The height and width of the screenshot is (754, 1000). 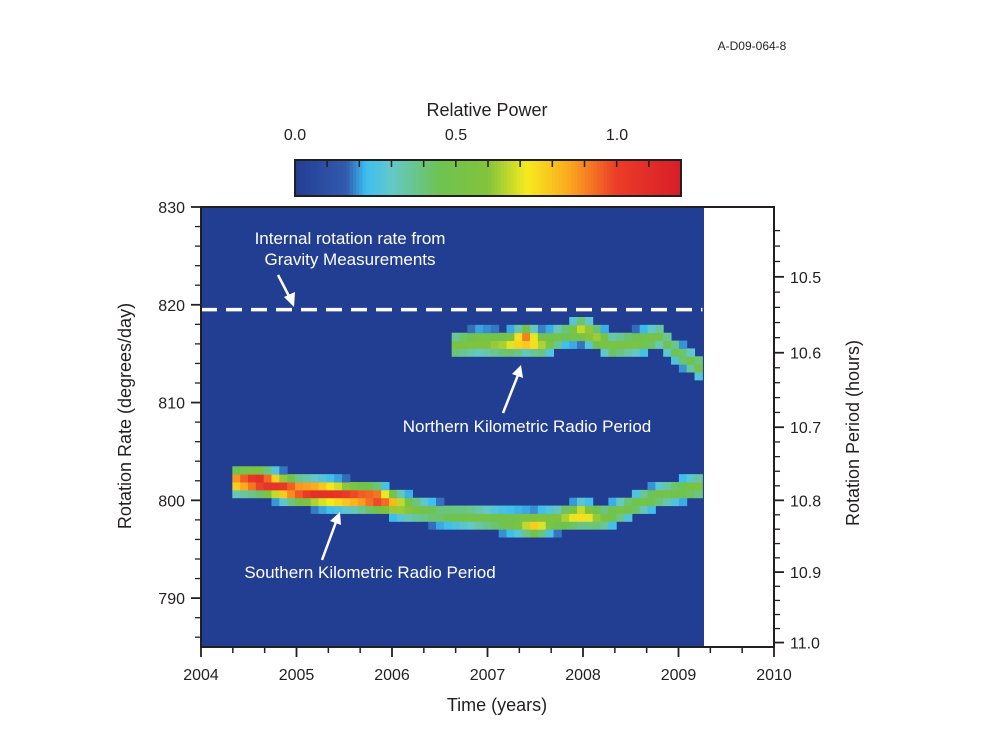 What do you see at coordinates (853, 433) in the screenshot?
I see `y2-axis-title: Rotation Period (hours)` at bounding box center [853, 433].